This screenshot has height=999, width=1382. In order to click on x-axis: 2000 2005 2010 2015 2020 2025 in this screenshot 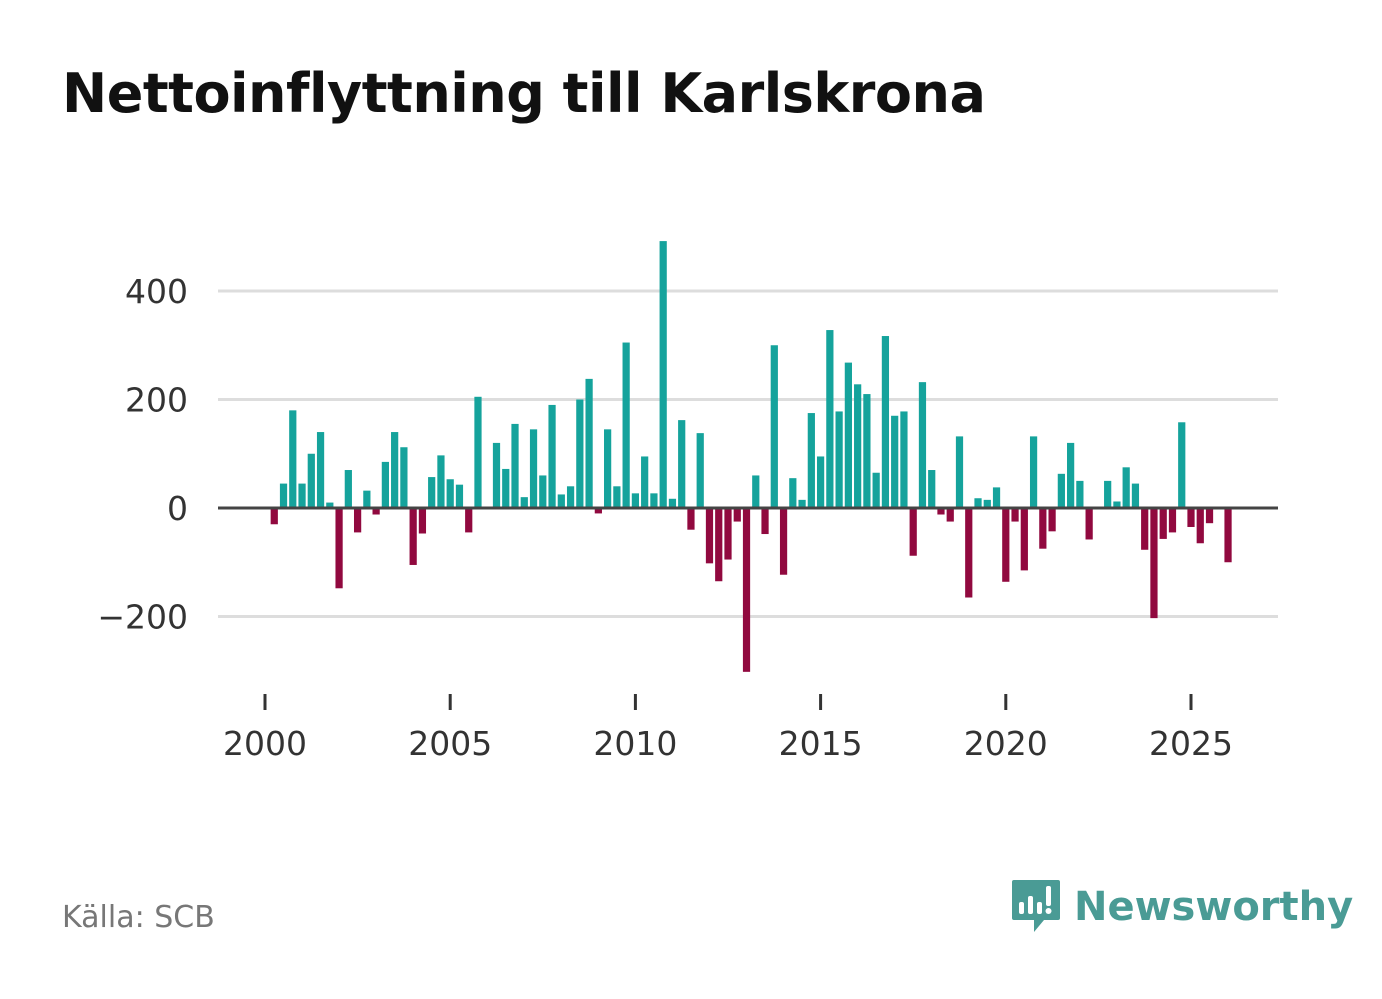, I will do `click(728, 728)`.